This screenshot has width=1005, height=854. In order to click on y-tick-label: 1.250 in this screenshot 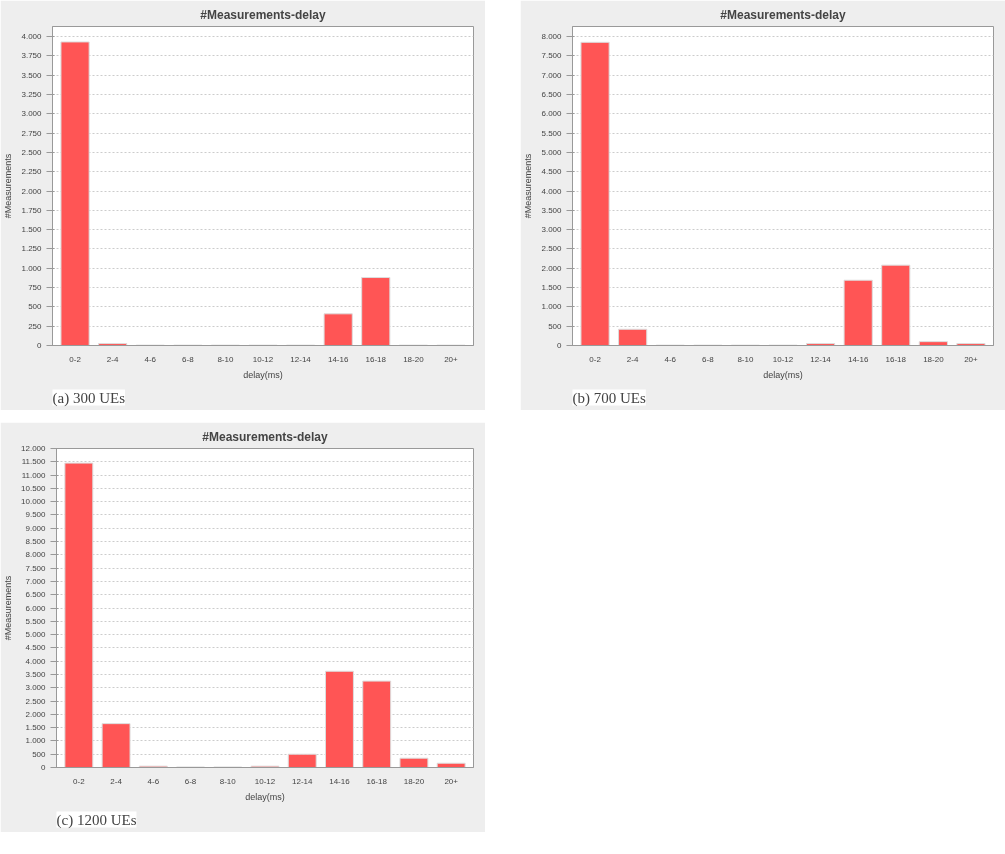, I will do `click(32, 249)`.